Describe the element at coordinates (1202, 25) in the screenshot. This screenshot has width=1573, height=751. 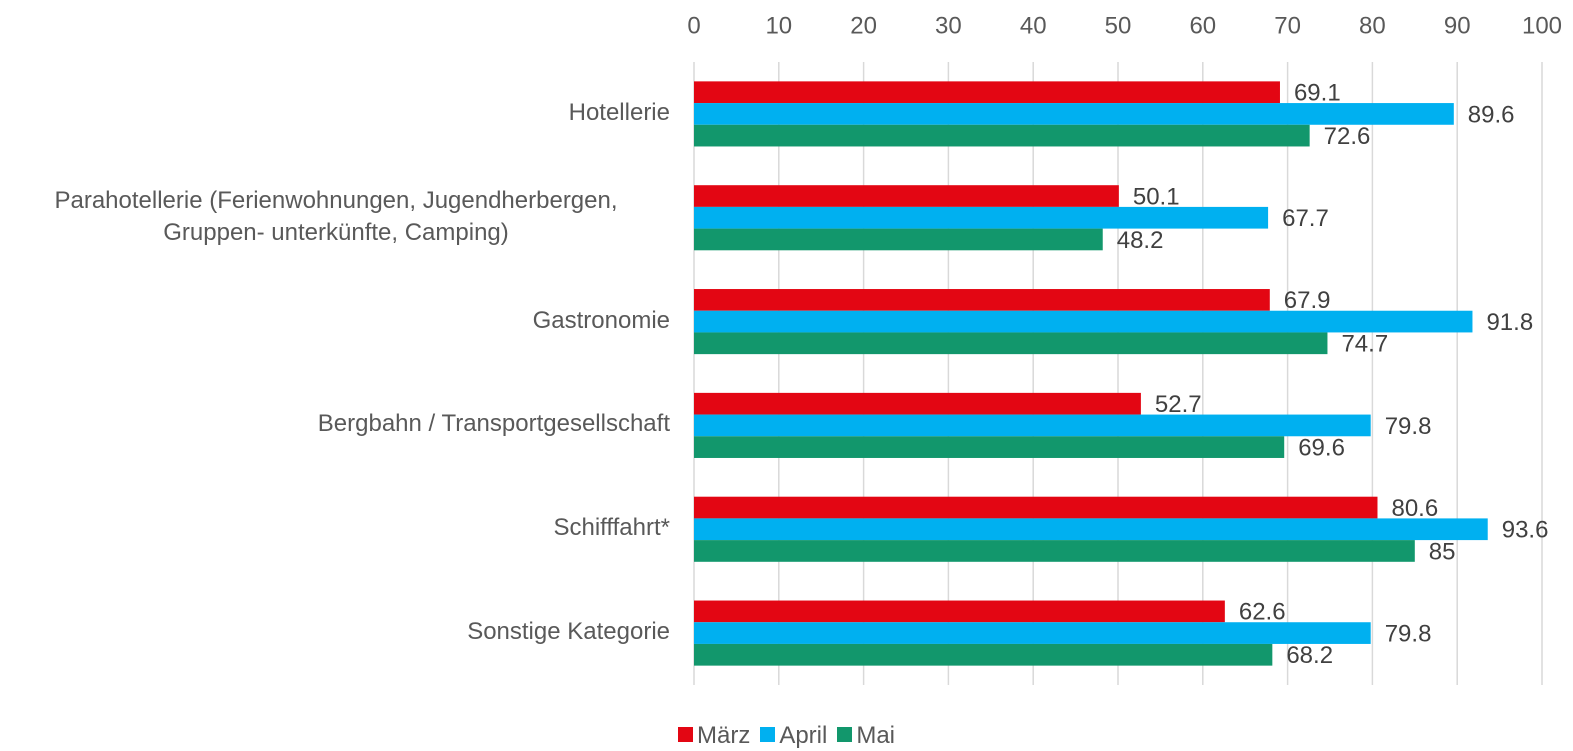
I see `x-tick-label: 60` at that location.